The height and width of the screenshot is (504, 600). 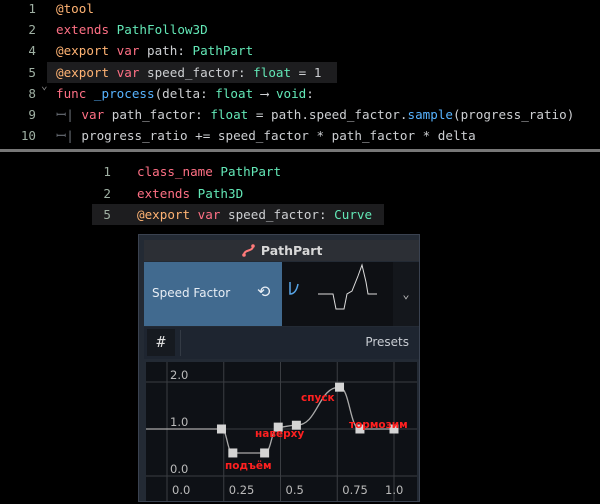 I want to click on path-icon, so click(x=248, y=250).